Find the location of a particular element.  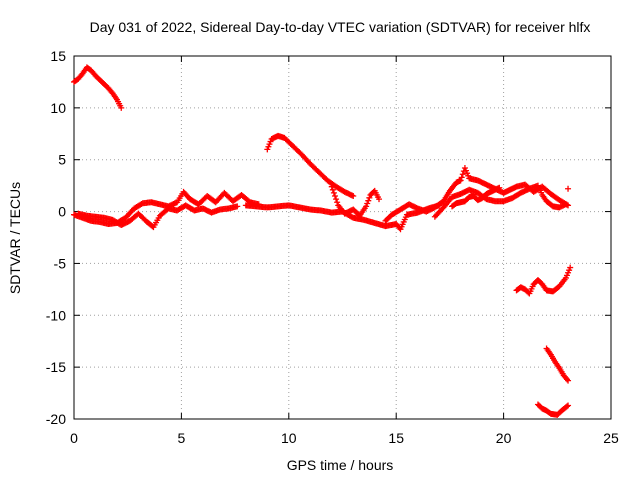

series-mid-high-arc is located at coordinates (310, 166).